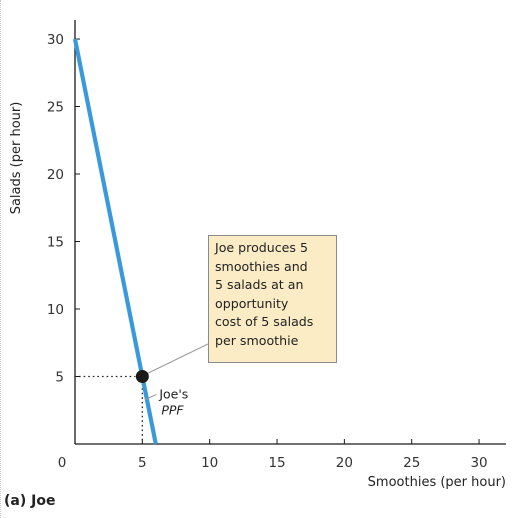 This screenshot has height=518, width=522. What do you see at coordinates (142, 376) in the screenshot?
I see `highlight-point` at bounding box center [142, 376].